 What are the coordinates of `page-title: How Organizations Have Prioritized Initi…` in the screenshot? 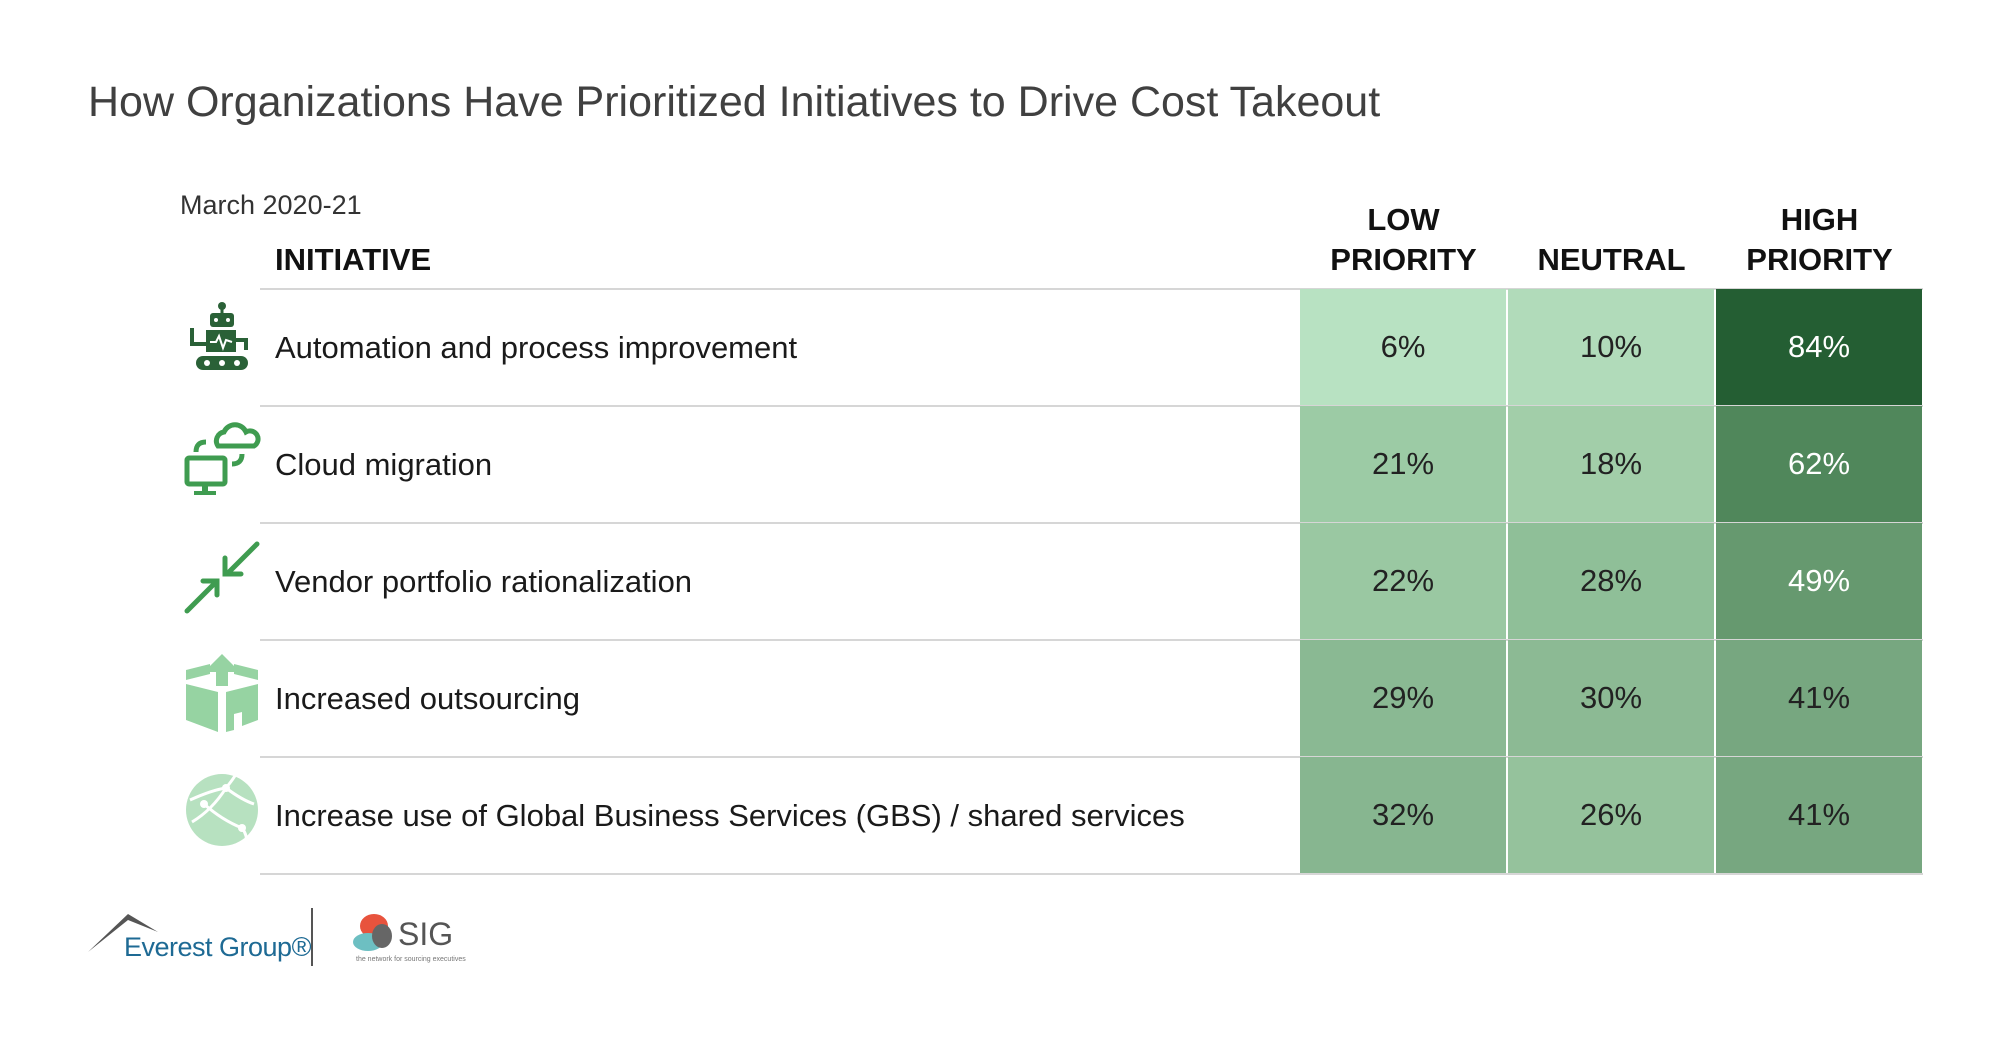 It's located at (734, 102).